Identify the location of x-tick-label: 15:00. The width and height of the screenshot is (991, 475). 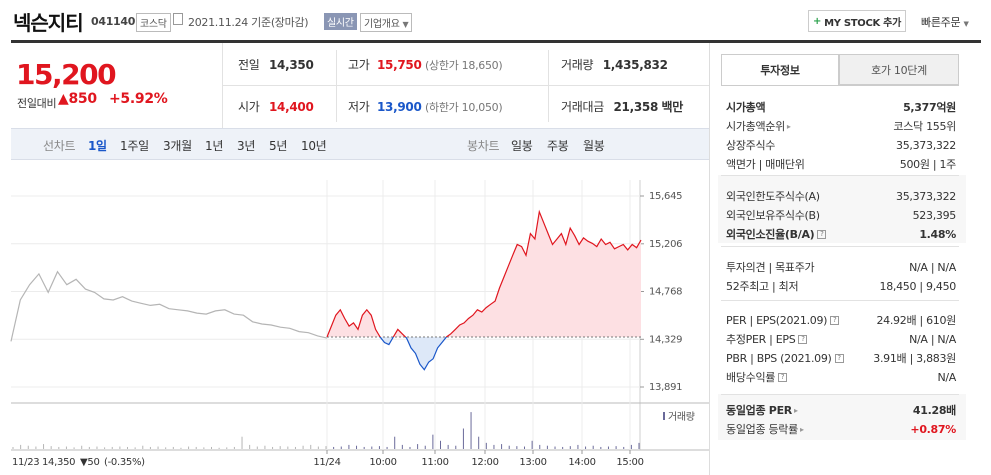
(629, 462).